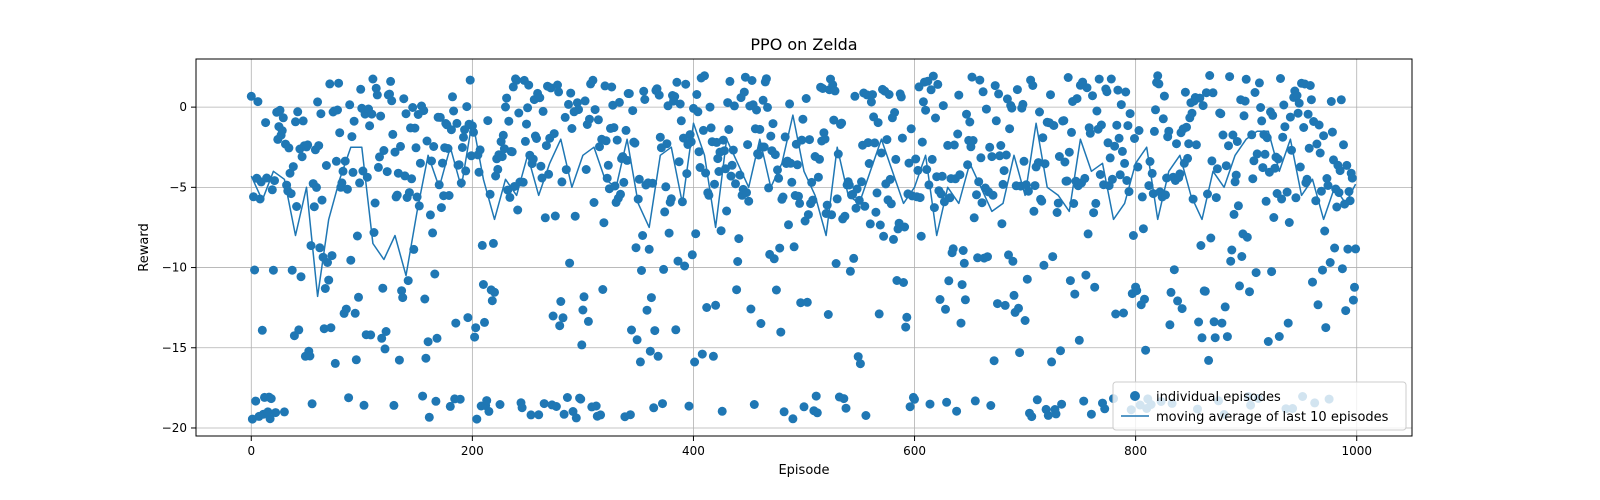  What do you see at coordinates (174, 428) in the screenshot?
I see `y-tick-label: −20` at bounding box center [174, 428].